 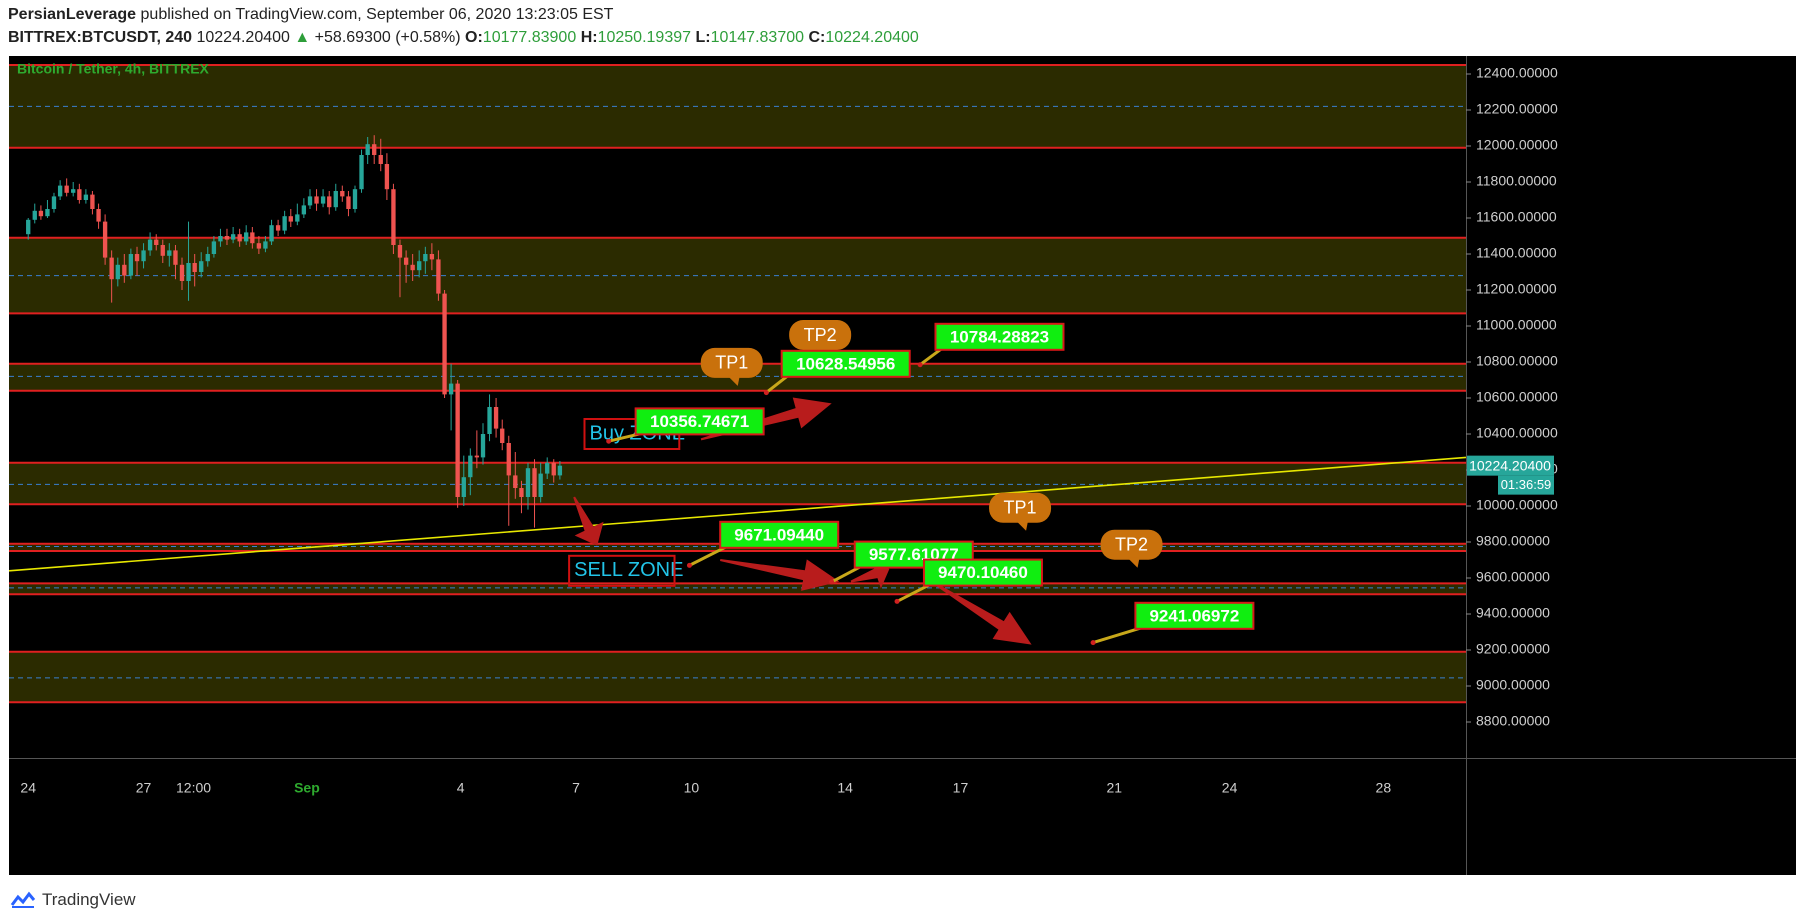 I want to click on price-label: 9470.10460, so click(x=968, y=581).